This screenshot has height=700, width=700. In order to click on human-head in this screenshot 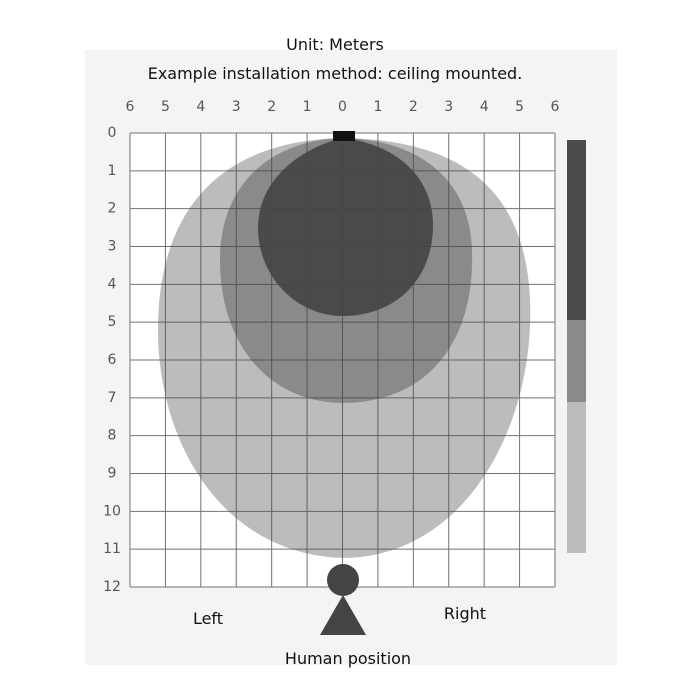, I will do `click(343, 580)`.